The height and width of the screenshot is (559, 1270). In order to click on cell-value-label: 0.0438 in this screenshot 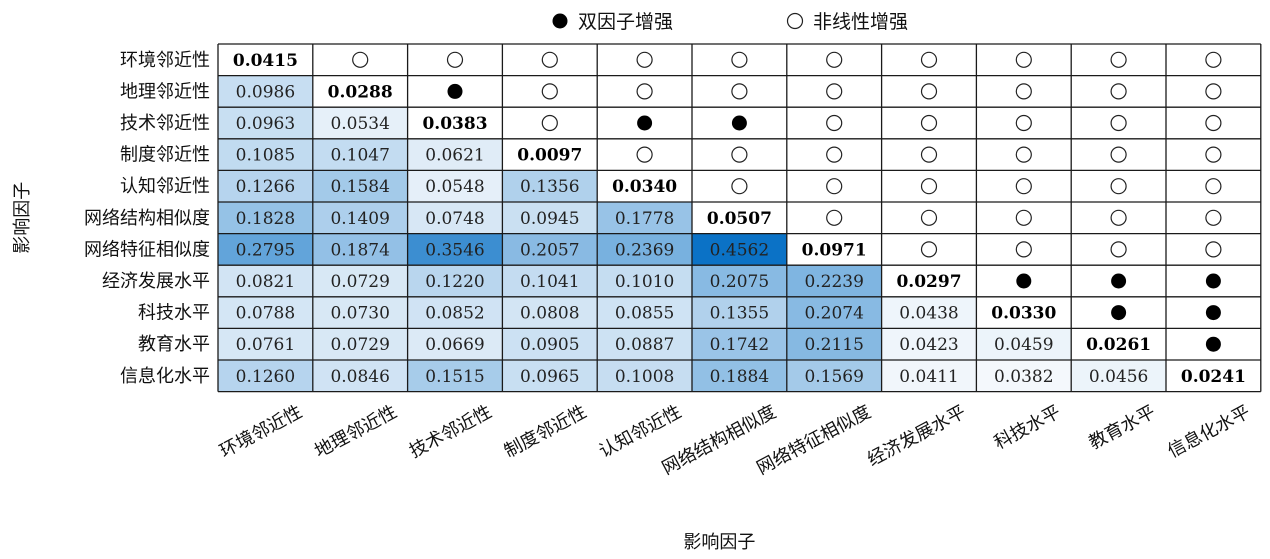, I will do `click(928, 314)`.